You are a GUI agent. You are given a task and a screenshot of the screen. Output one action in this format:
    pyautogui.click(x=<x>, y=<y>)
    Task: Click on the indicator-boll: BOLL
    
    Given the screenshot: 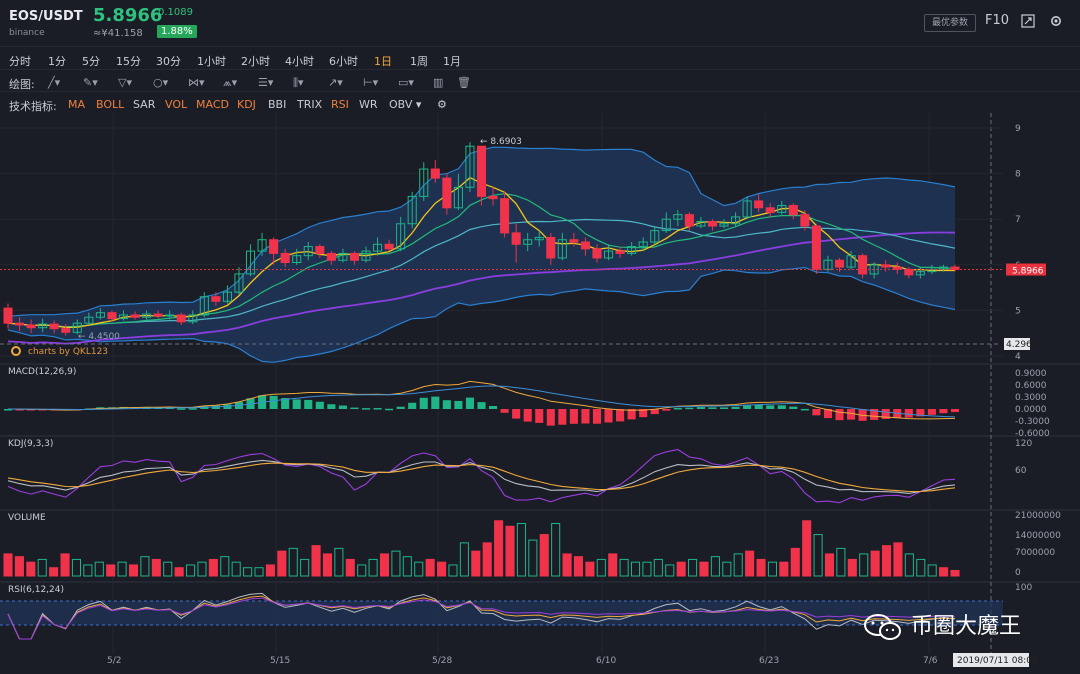 What is the action you would take?
    pyautogui.click(x=110, y=104)
    